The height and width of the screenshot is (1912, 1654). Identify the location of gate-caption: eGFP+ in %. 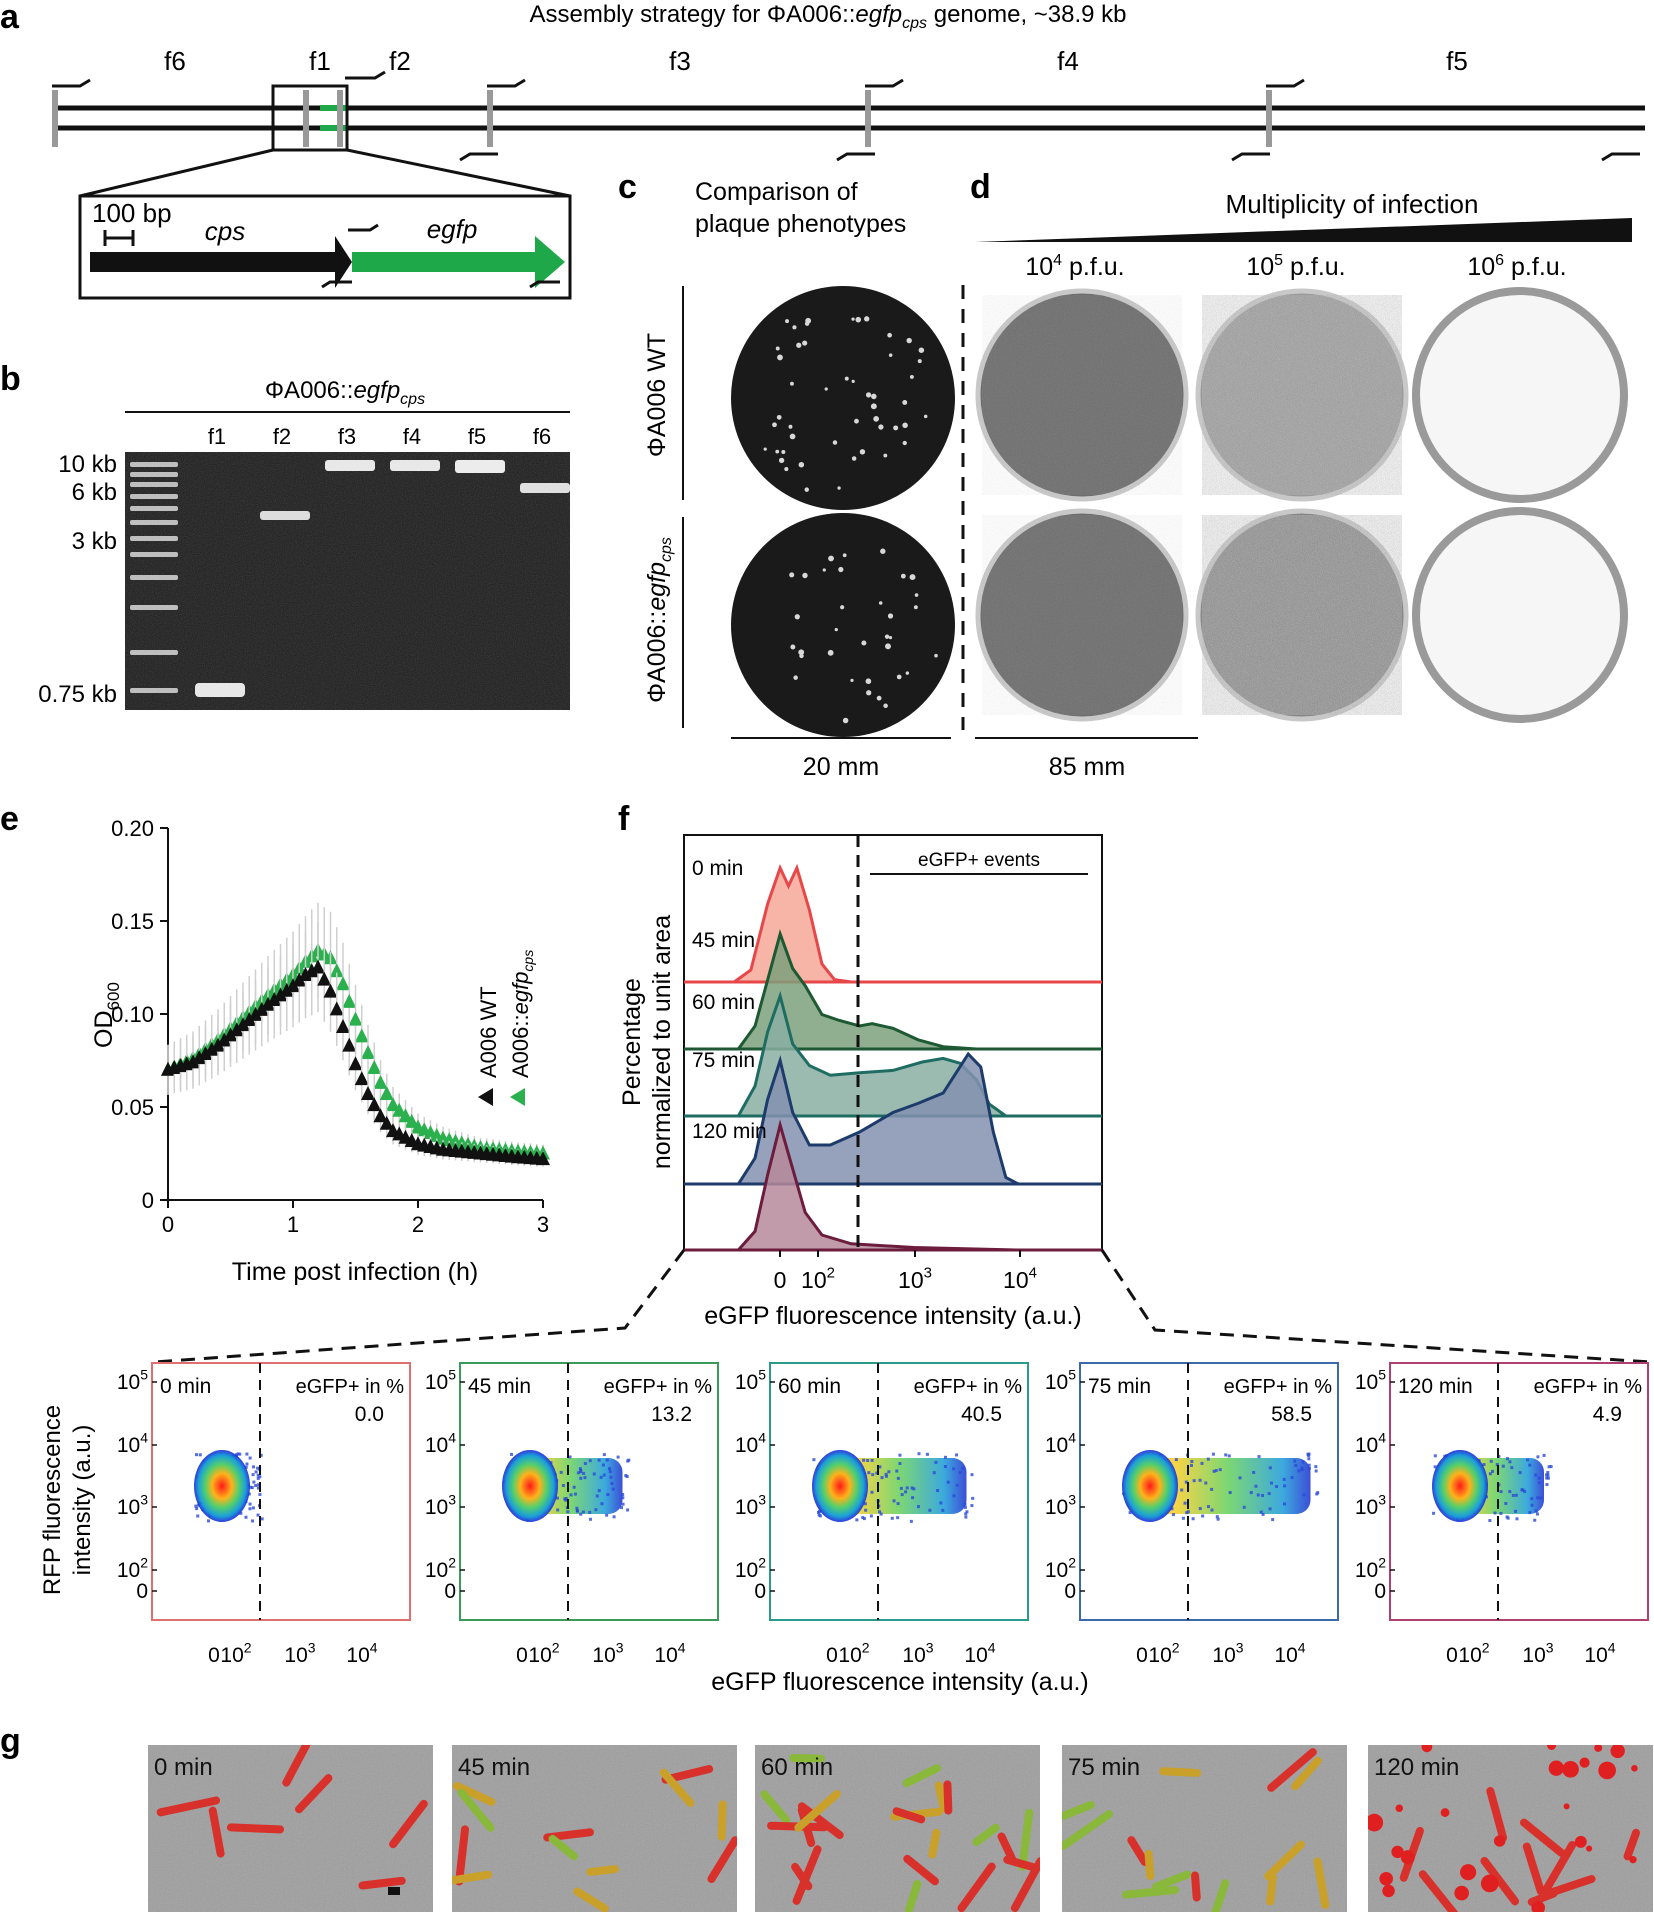
(1278, 1387).